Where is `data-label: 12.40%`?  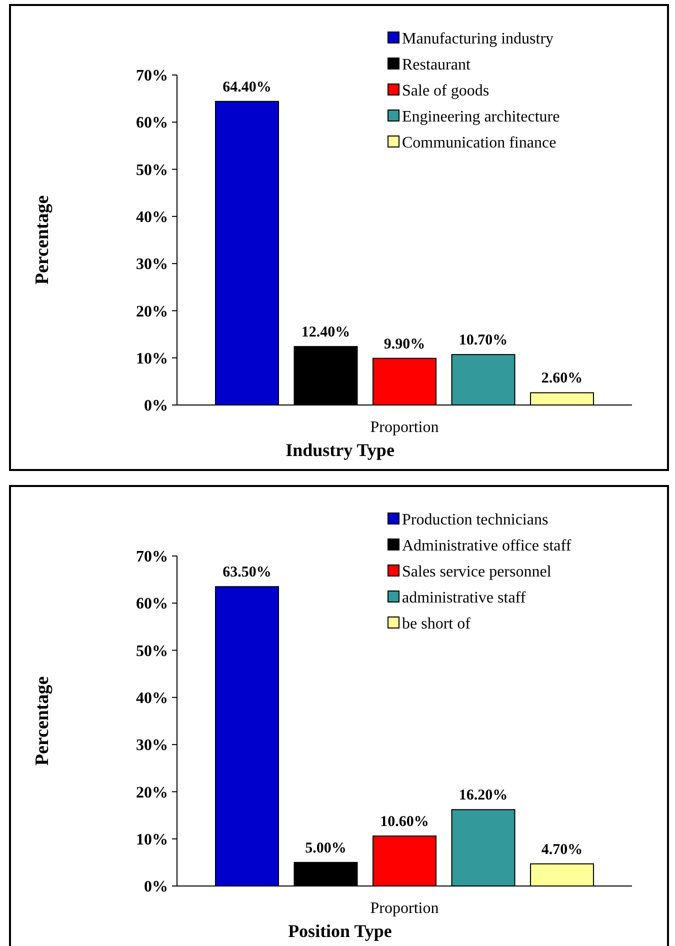 data-label: 12.40% is located at coordinates (325, 332).